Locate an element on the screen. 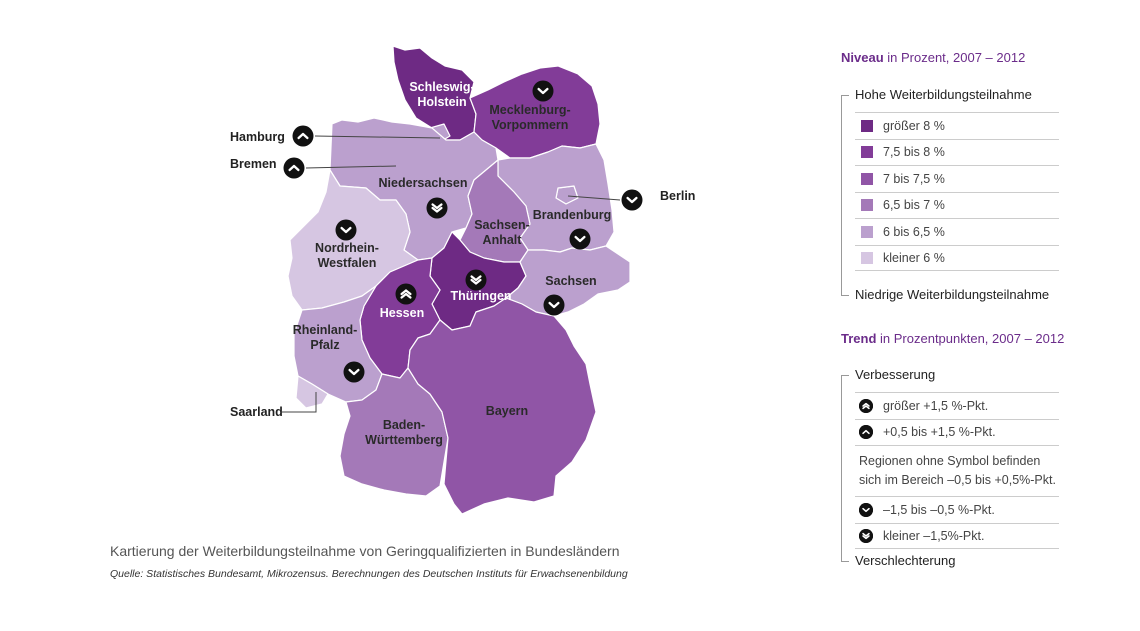  level-label: 6 bis 6,5 % is located at coordinates (914, 231).